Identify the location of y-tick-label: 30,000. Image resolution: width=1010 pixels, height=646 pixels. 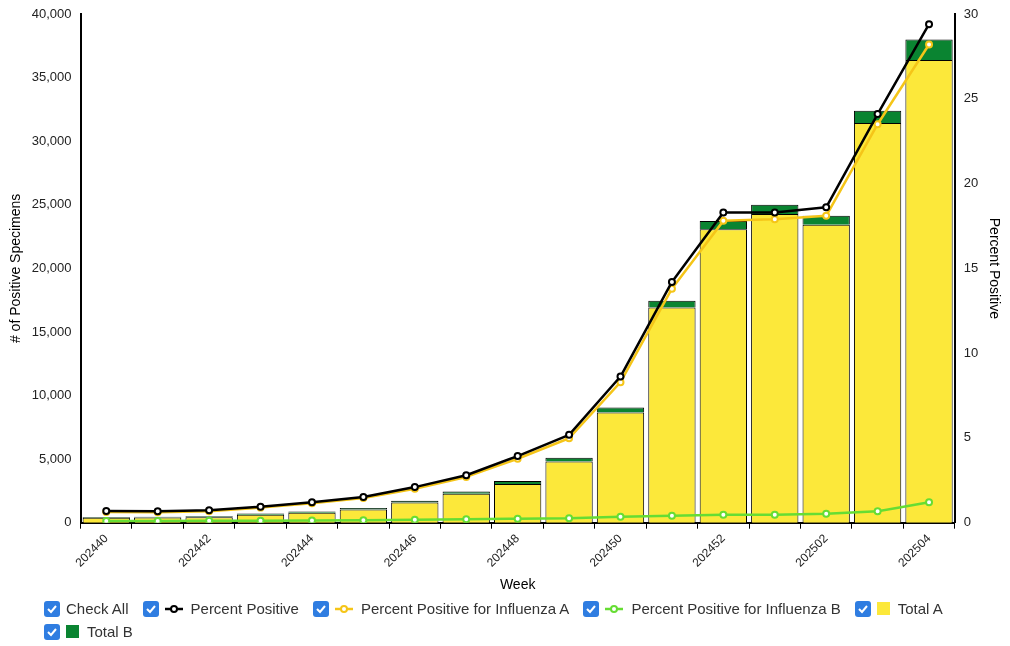
(51, 140).